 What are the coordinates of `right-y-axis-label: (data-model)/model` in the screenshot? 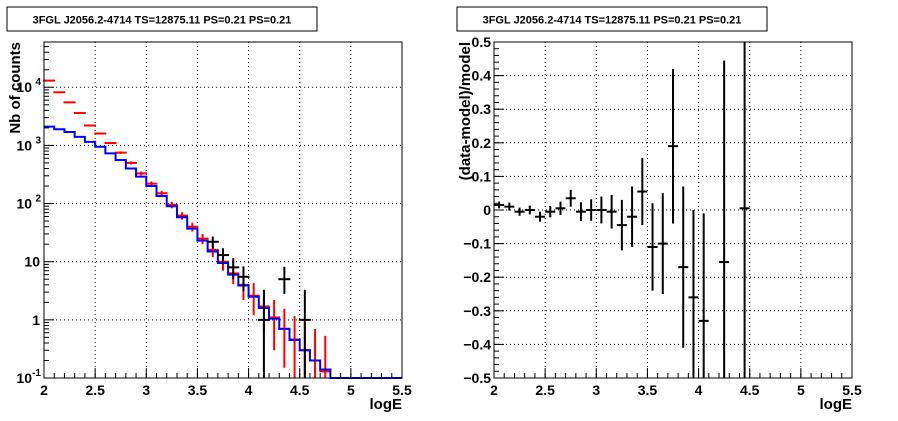 It's located at (465, 111).